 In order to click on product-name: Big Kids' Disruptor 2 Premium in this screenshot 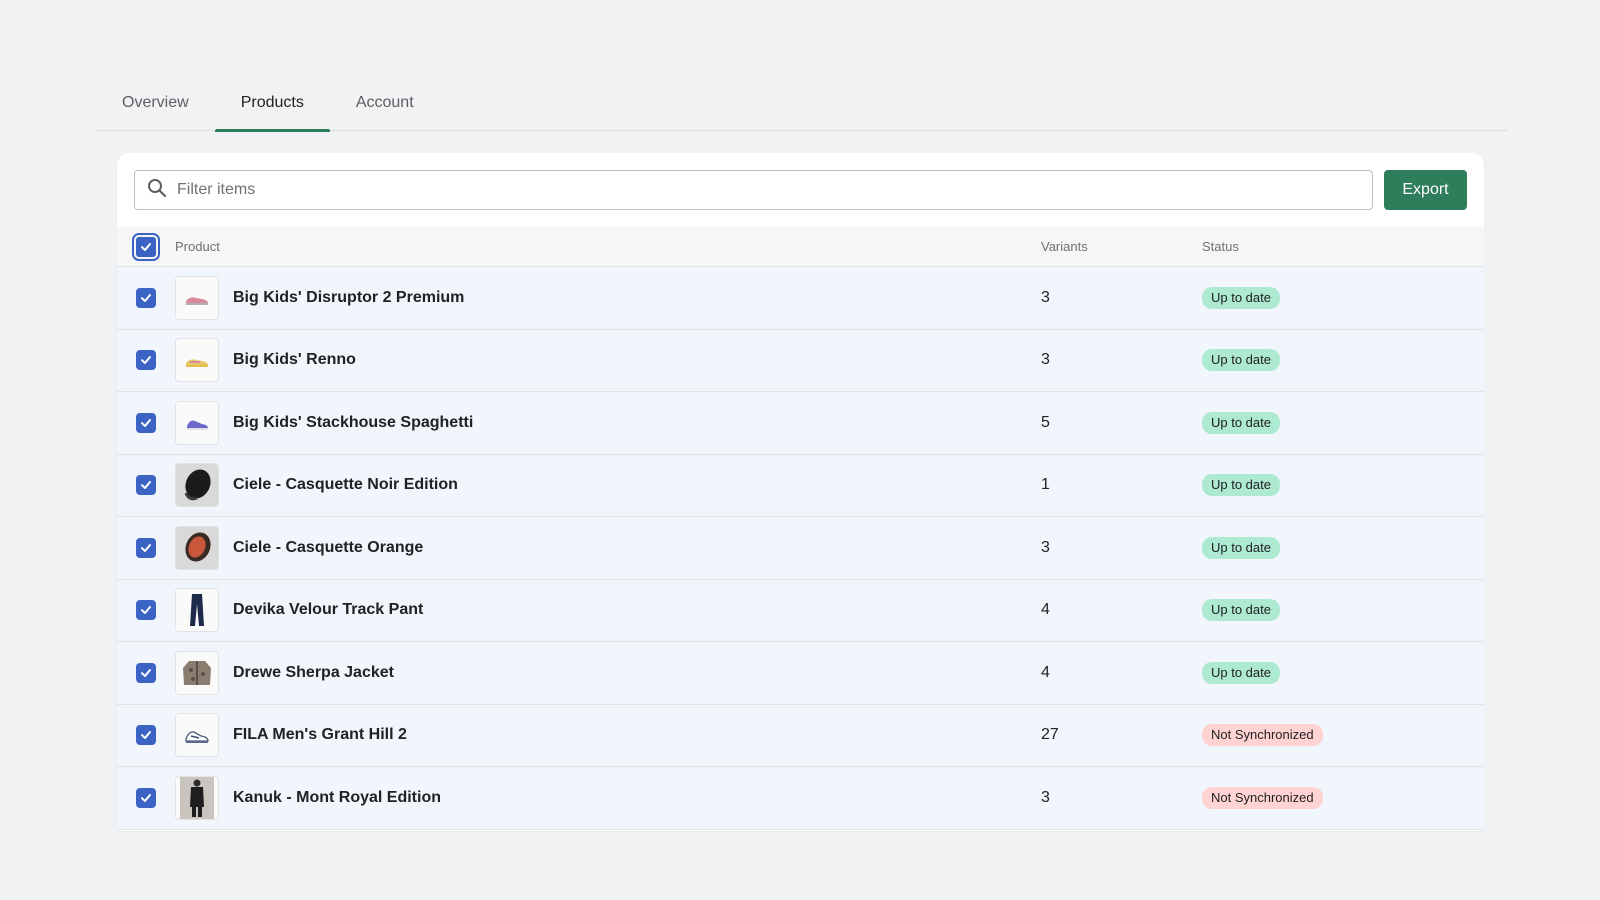, I will do `click(349, 297)`.